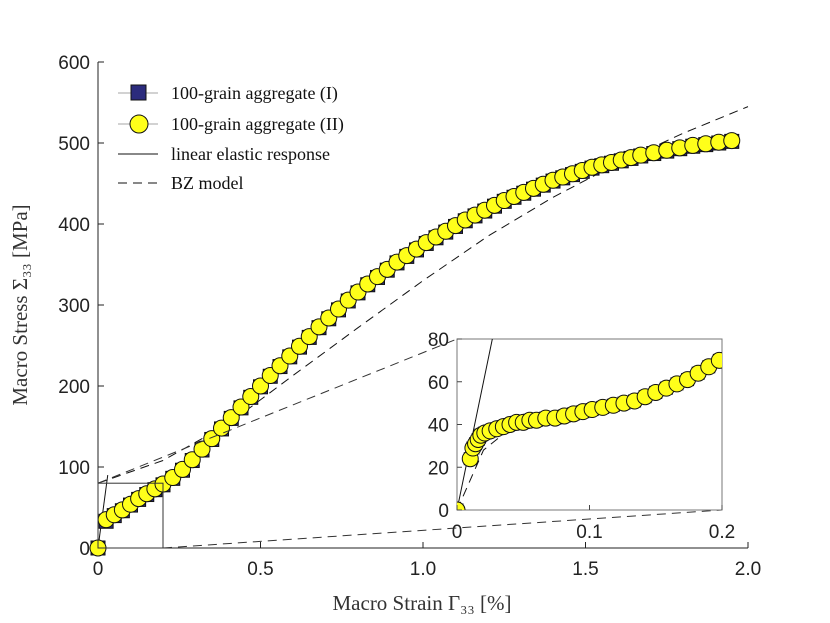  What do you see at coordinates (589, 532) in the screenshot?
I see `inset-x-tick-label: 0.1` at bounding box center [589, 532].